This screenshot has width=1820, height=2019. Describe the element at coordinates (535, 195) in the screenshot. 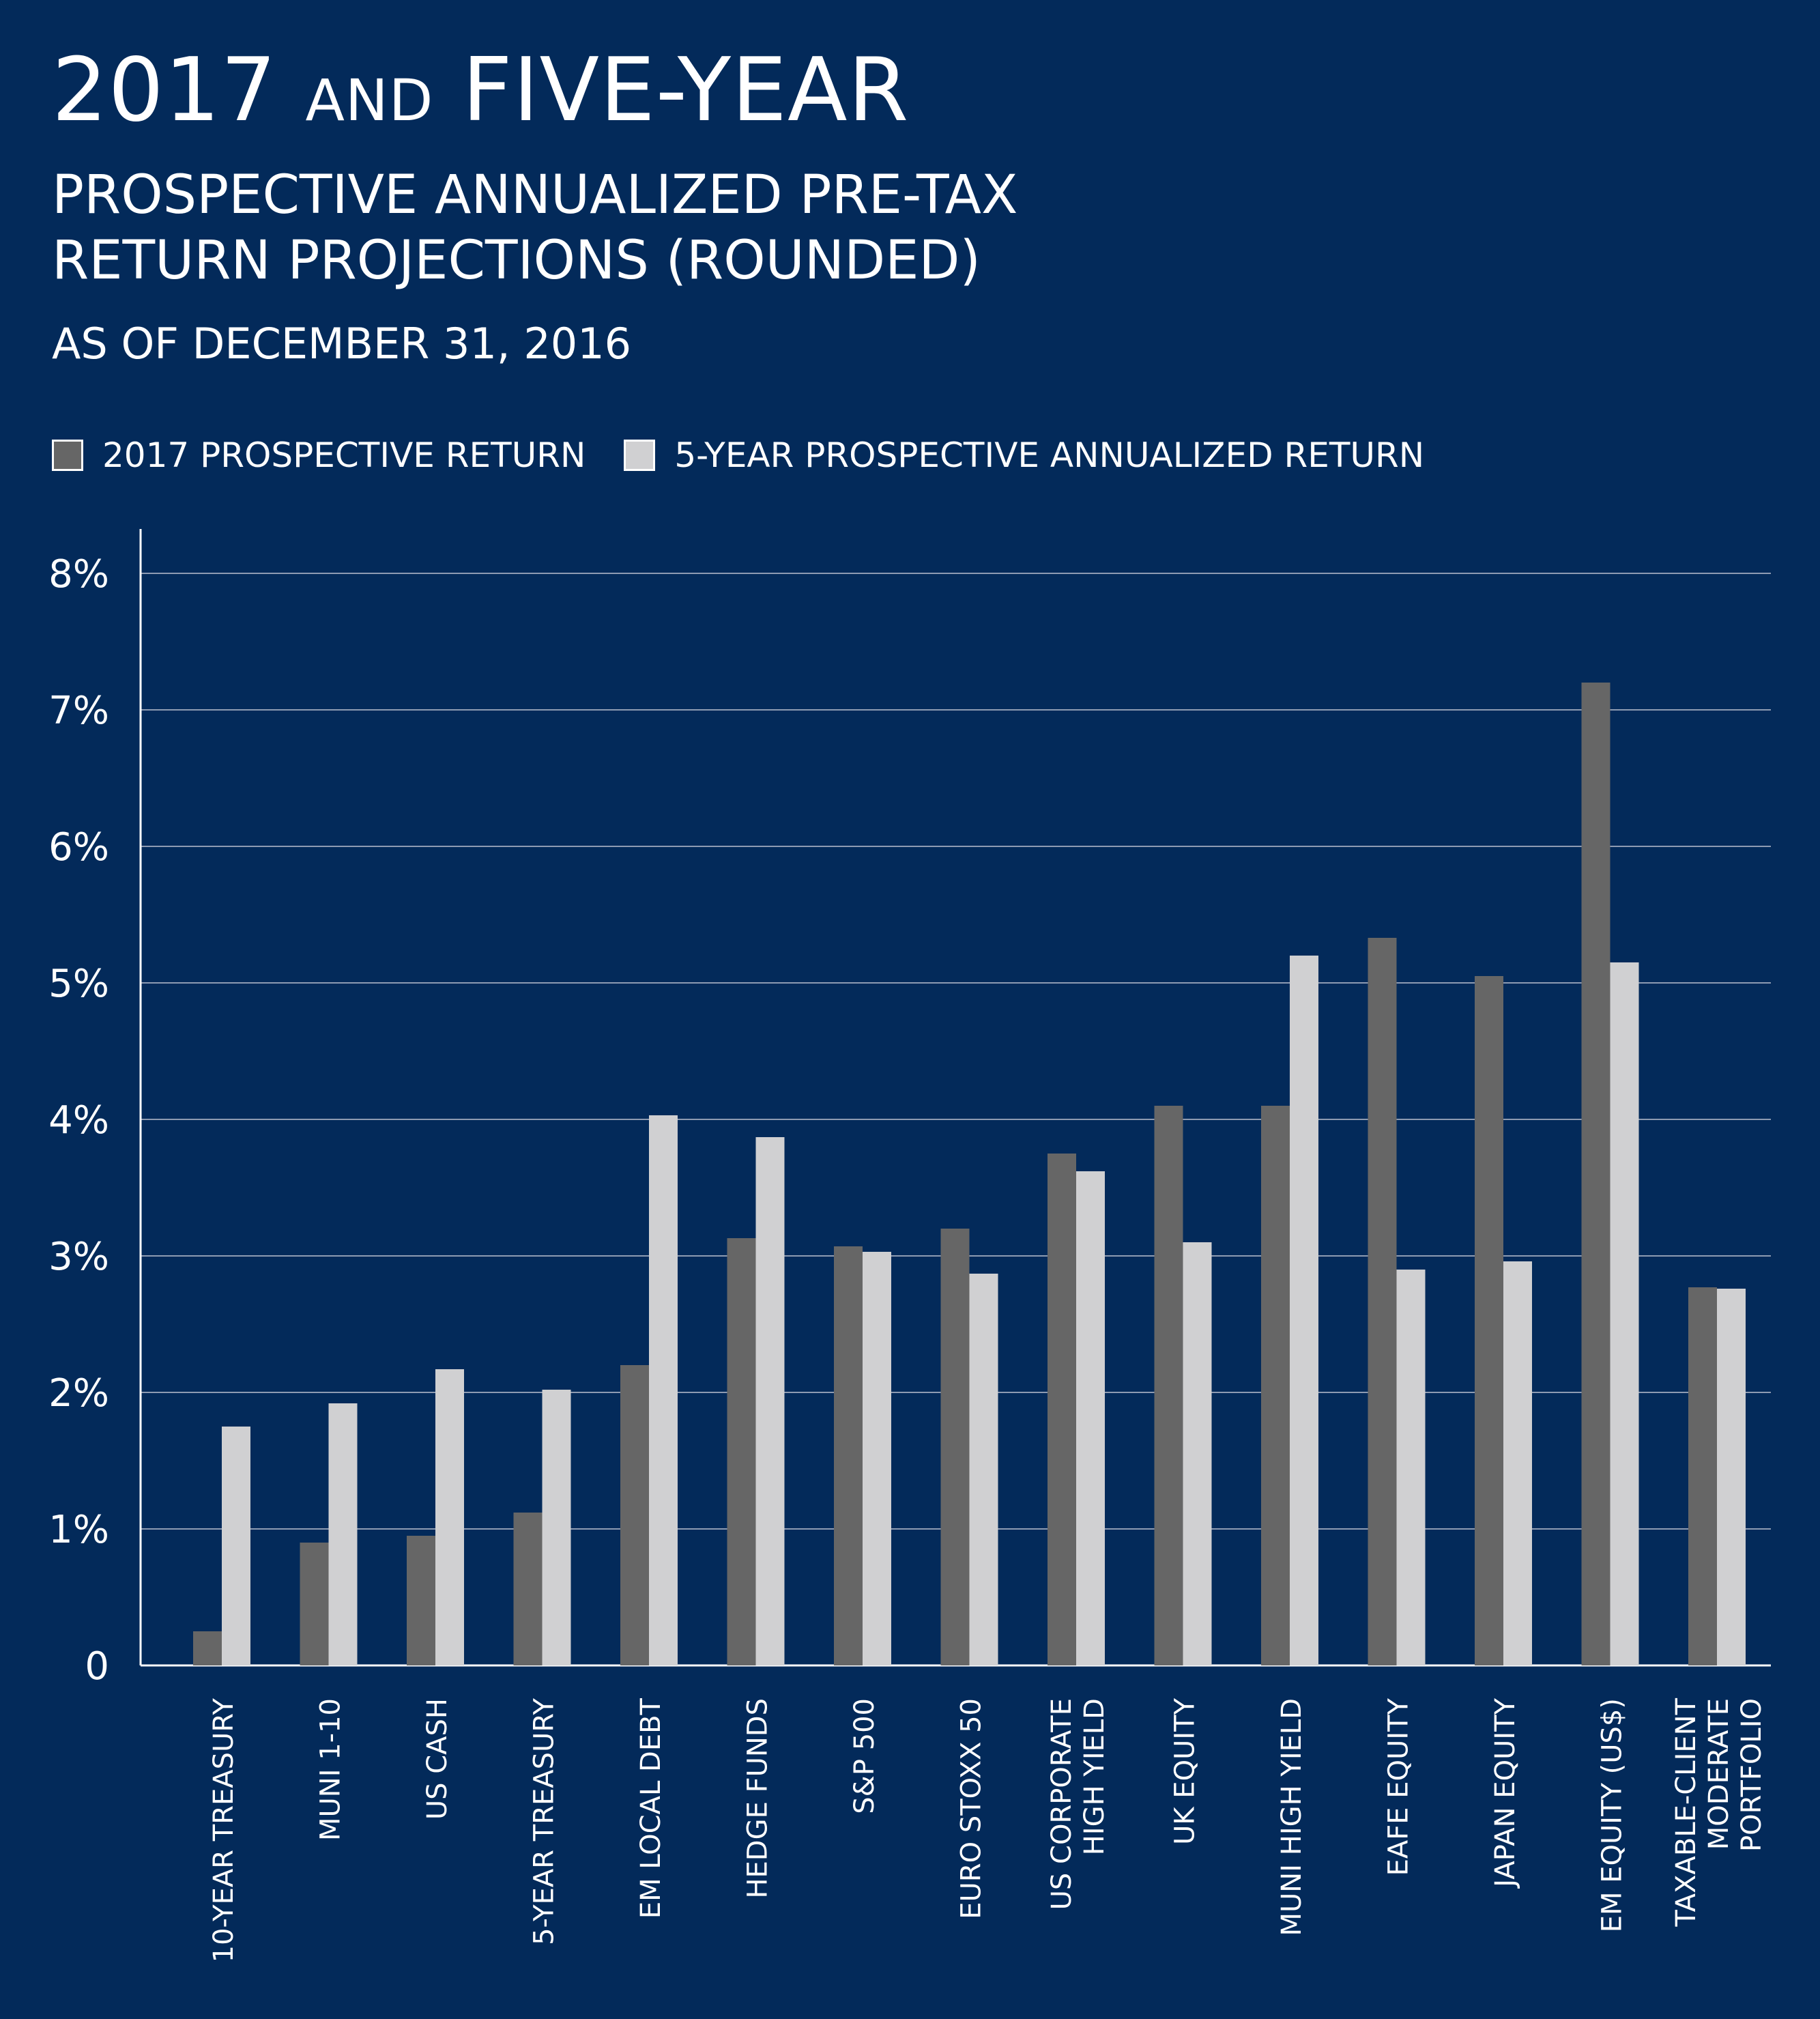

I see `subtitle-line-1: PROSPECTIVE ANNUALIZED PRE-TAX` at that location.